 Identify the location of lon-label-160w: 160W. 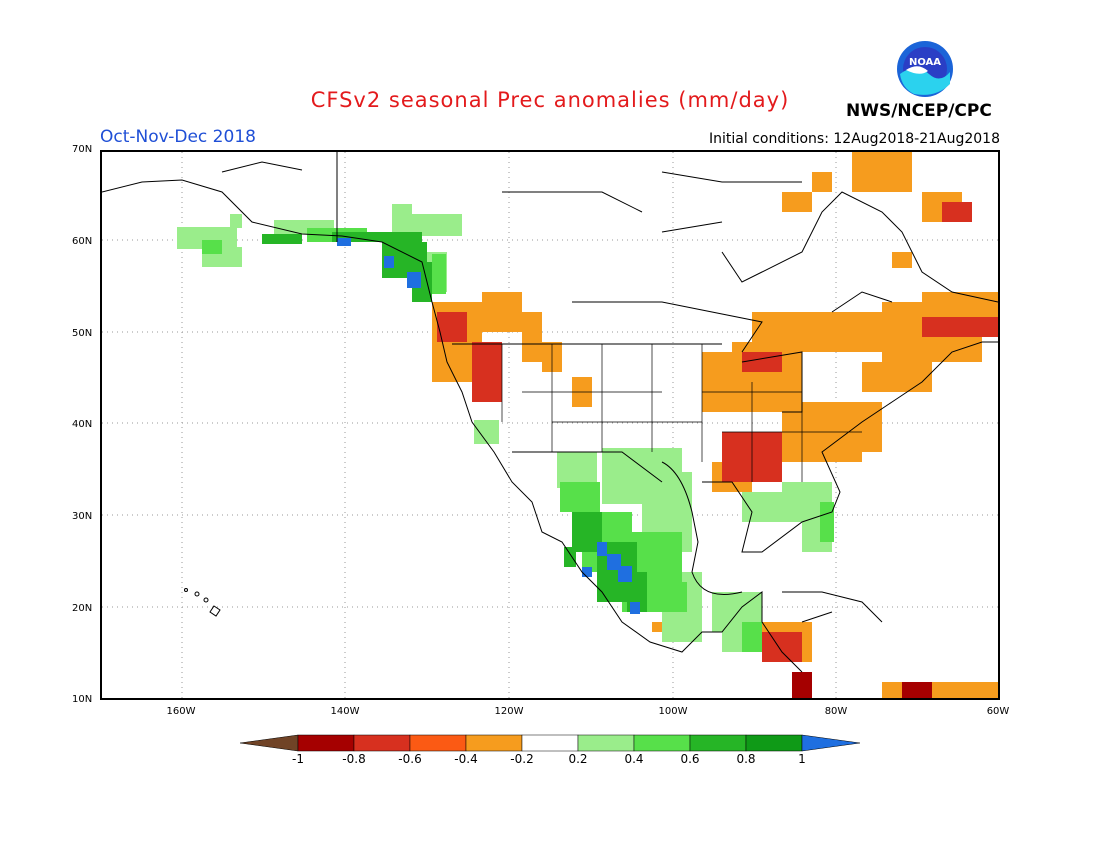
(181, 711).